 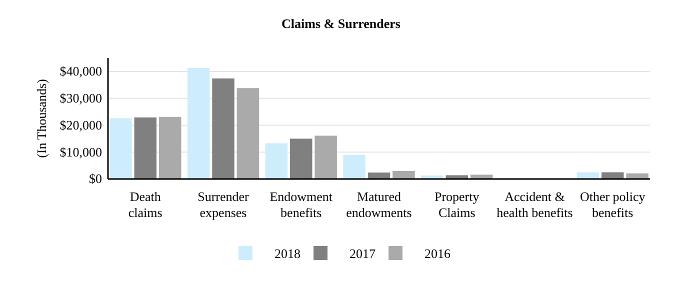 What do you see at coordinates (81, 124) in the screenshot?
I see `y-tick-label: $20,000` at bounding box center [81, 124].